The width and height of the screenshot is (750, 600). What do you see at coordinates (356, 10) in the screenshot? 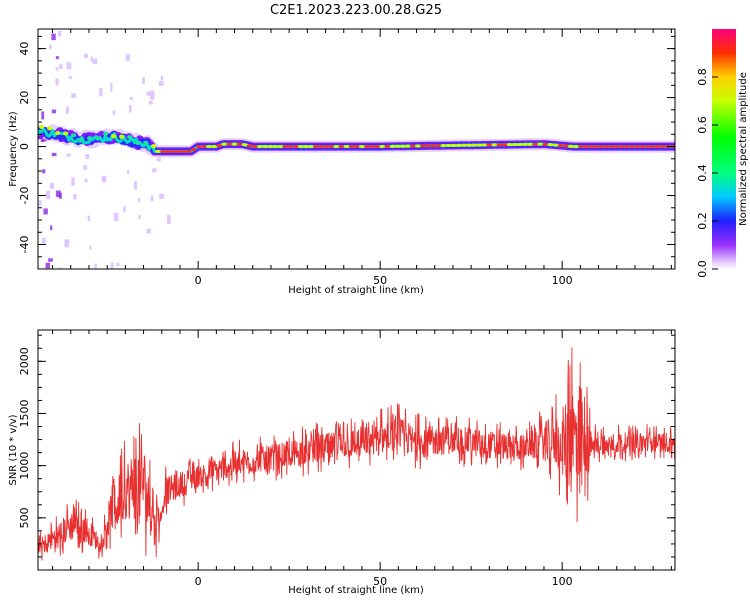
I see `figure-title: C2E1.2023.223.00.28.G25` at bounding box center [356, 10].